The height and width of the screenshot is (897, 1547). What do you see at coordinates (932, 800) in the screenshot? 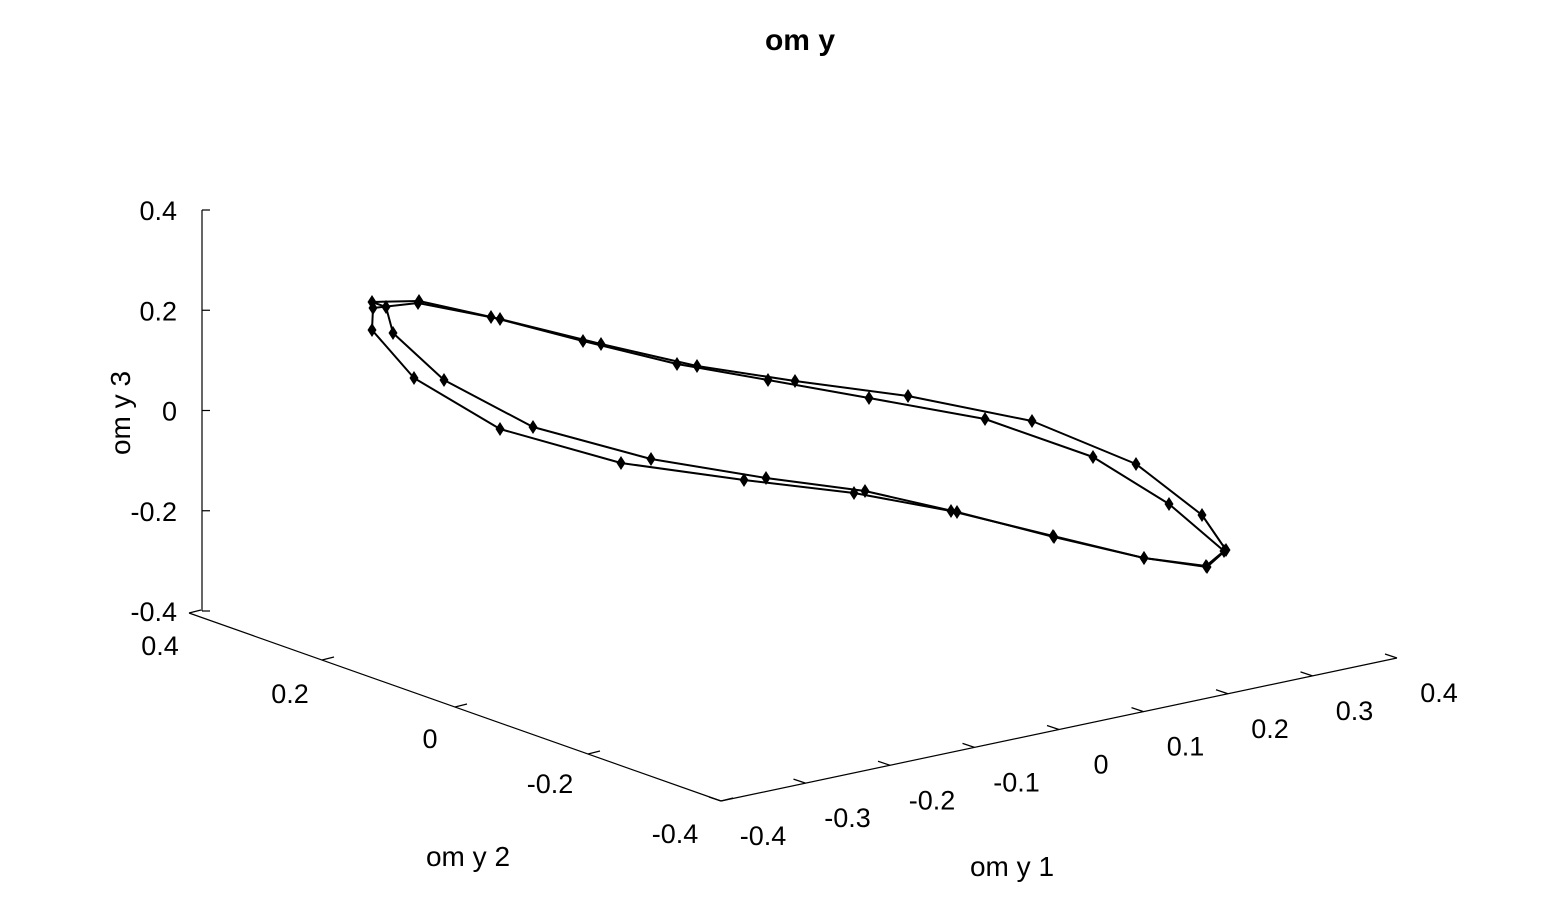
I see `x-tick-label: -0.2` at bounding box center [932, 800].